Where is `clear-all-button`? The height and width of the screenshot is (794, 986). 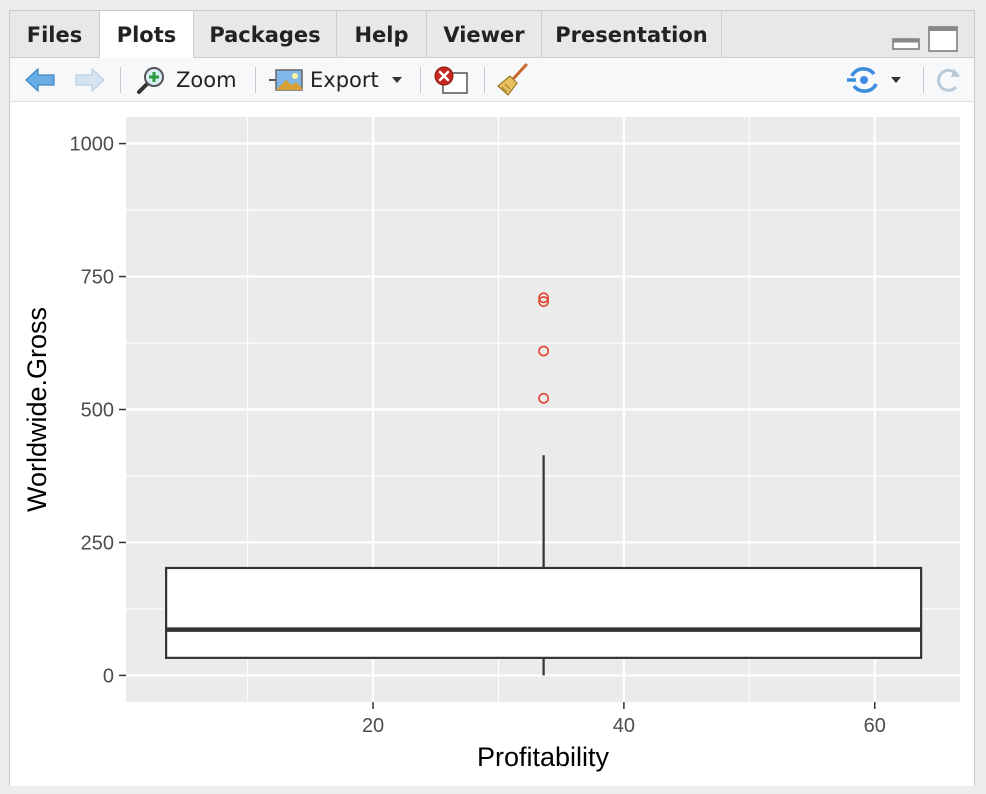 clear-all-button is located at coordinates (513, 80).